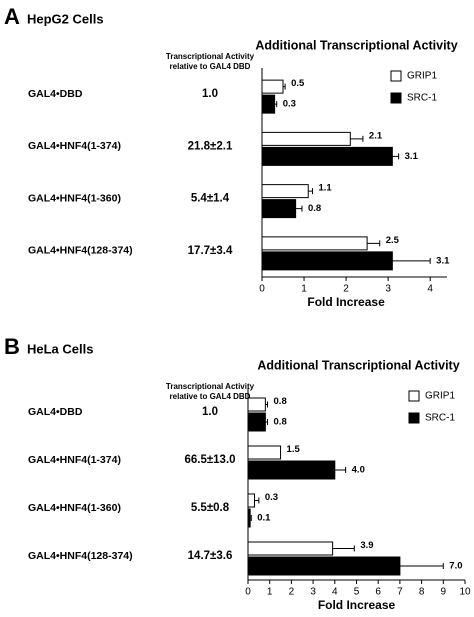  What do you see at coordinates (444, 592) in the screenshot?
I see `x-tick-label: 9` at bounding box center [444, 592].